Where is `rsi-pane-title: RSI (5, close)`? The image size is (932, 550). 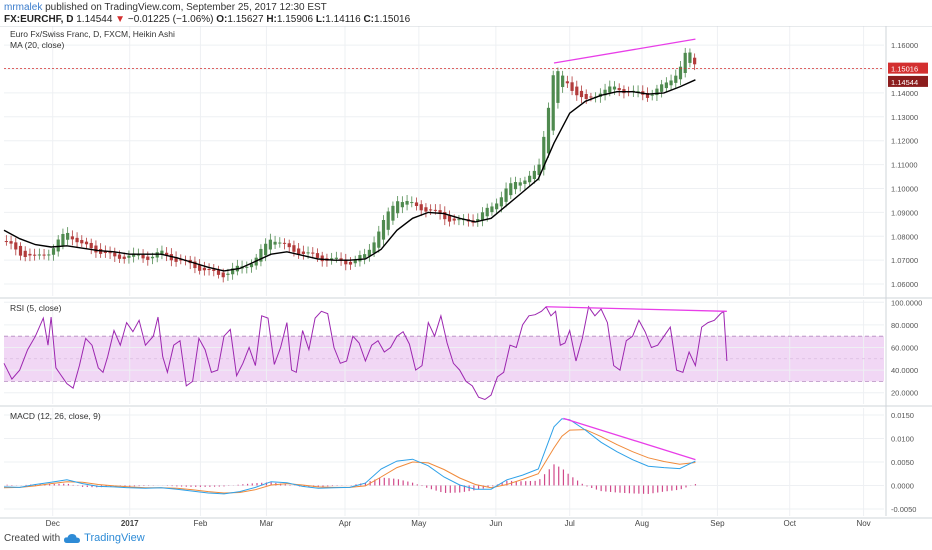 rsi-pane-title: RSI (5, close) is located at coordinates (36, 308).